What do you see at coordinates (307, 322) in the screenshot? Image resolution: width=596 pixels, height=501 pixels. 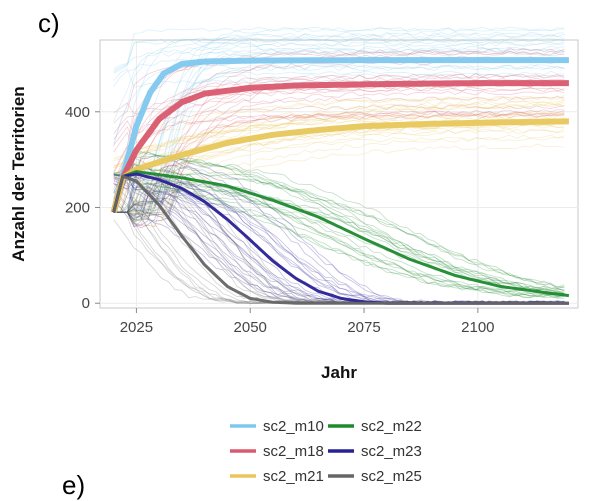 I see `x-axis: 2025 2050 2075 2100` at bounding box center [307, 322].